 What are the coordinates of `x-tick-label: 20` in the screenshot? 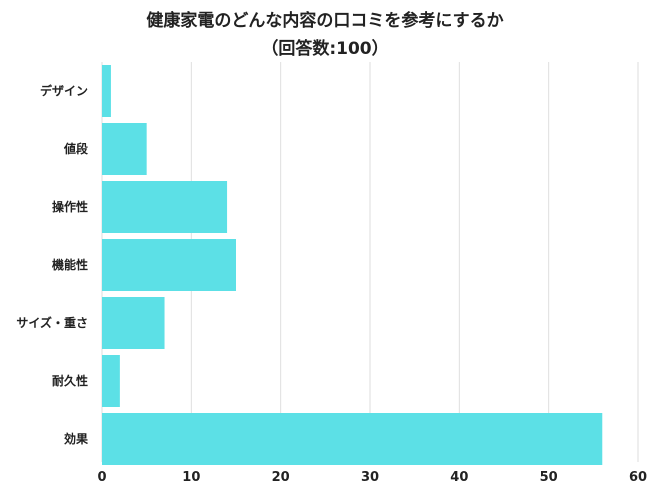 It's located at (281, 477).